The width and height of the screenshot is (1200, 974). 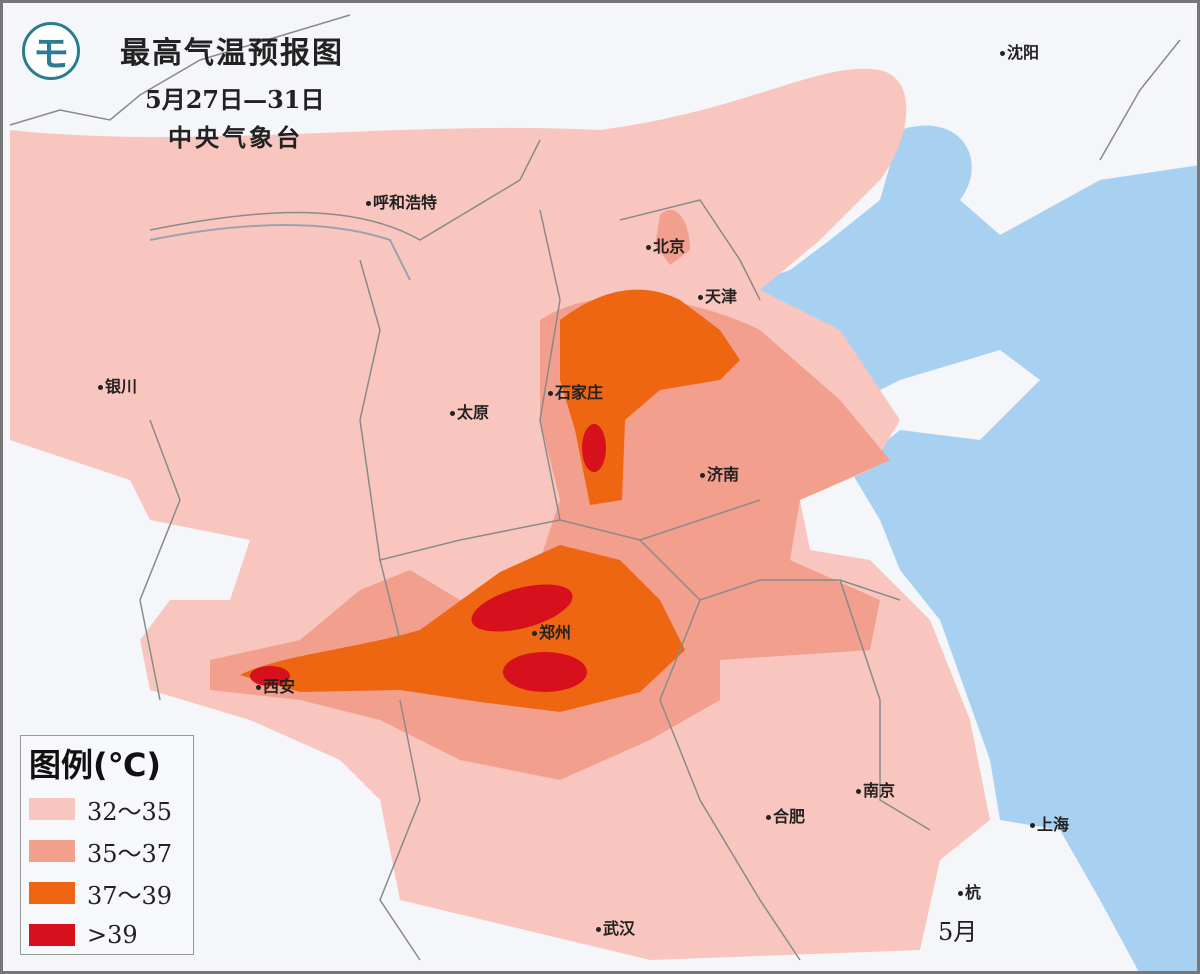 What do you see at coordinates (232, 53) in the screenshot?
I see `map-title: 最高气温预报图` at bounding box center [232, 53].